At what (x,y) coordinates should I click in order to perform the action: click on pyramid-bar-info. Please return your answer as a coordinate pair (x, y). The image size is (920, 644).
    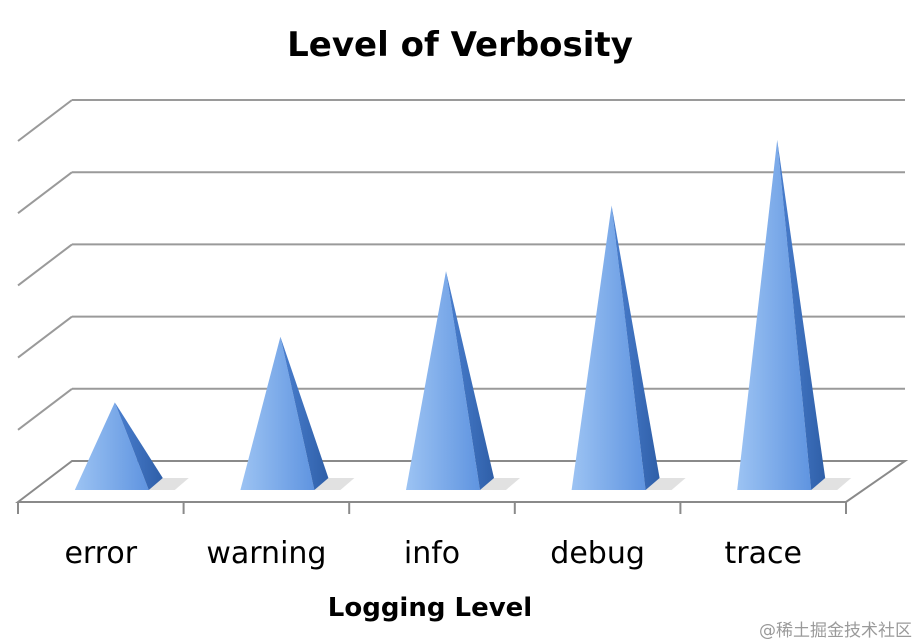
    Looking at the image, I should click on (463, 380).